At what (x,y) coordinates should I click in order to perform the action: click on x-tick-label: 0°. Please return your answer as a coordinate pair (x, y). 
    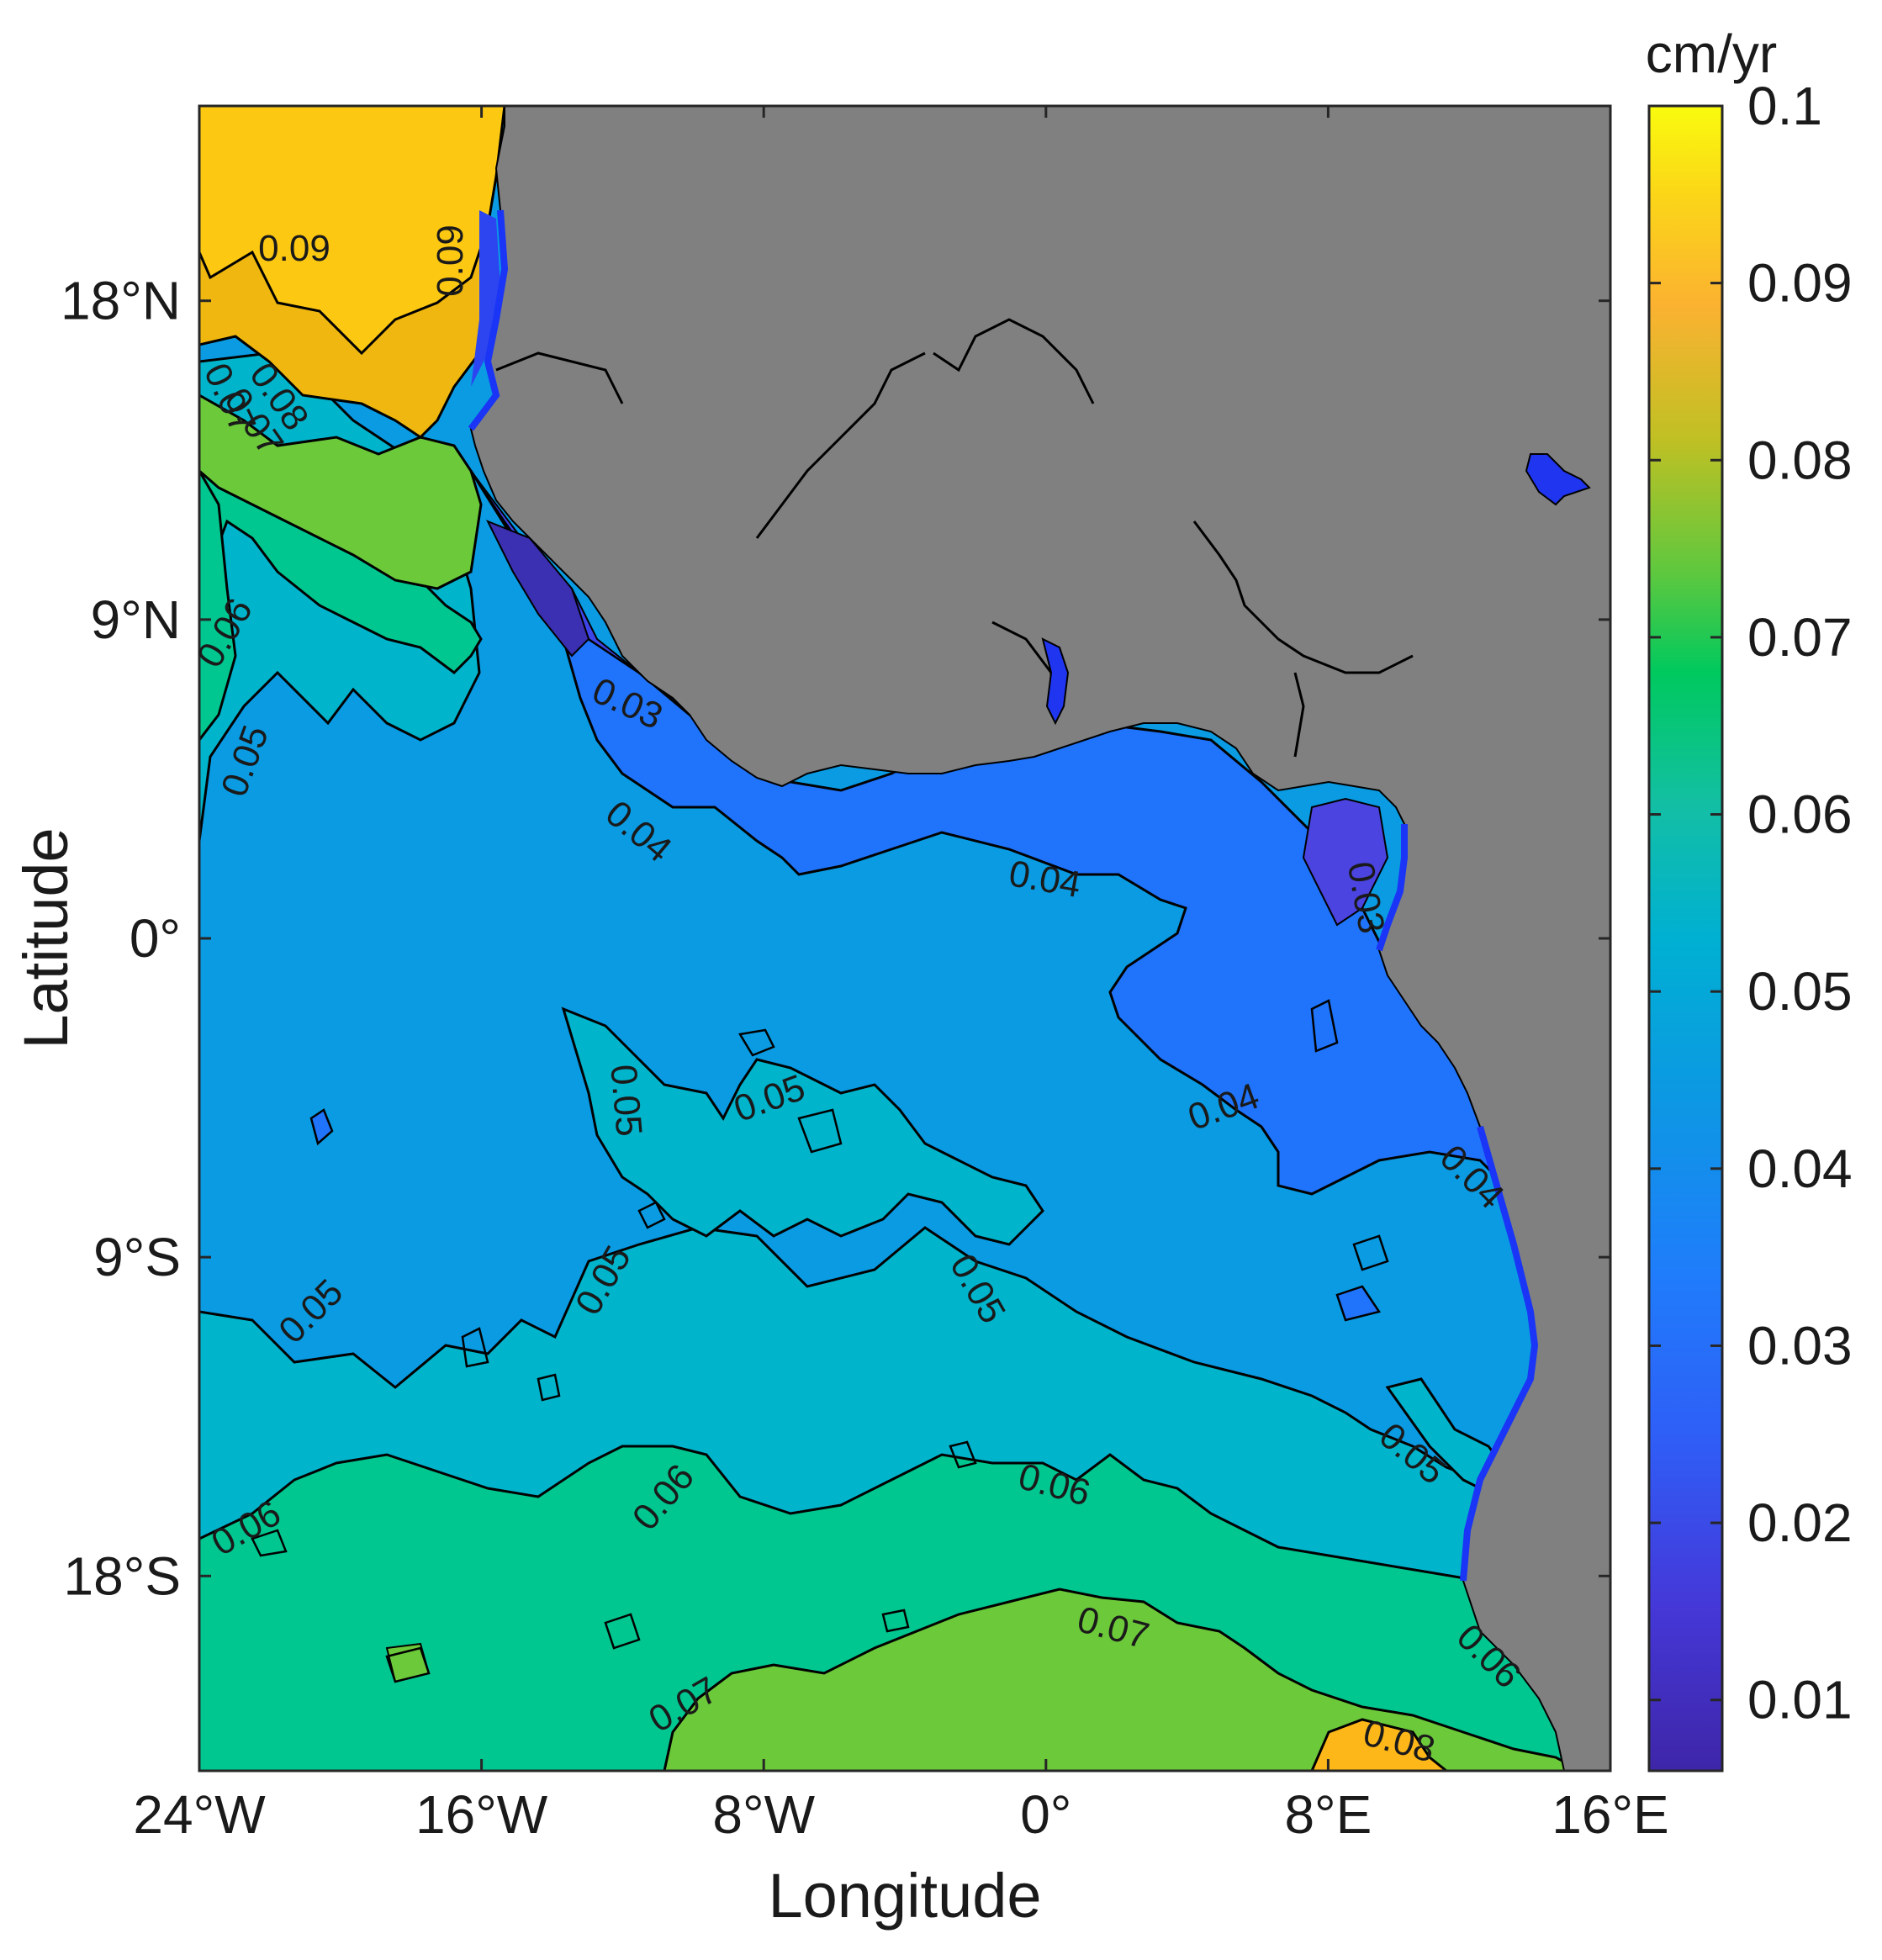
    Looking at the image, I should click on (1045, 1815).